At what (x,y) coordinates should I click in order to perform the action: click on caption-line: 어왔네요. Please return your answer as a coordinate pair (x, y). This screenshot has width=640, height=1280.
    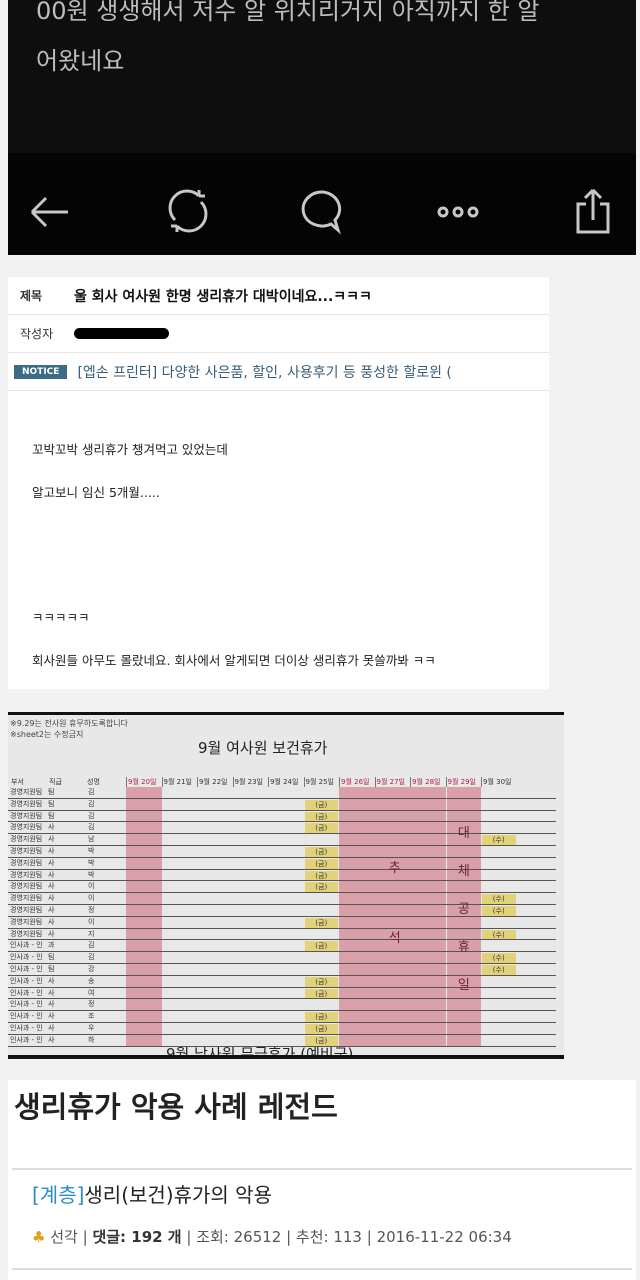
    Looking at the image, I should click on (80, 61).